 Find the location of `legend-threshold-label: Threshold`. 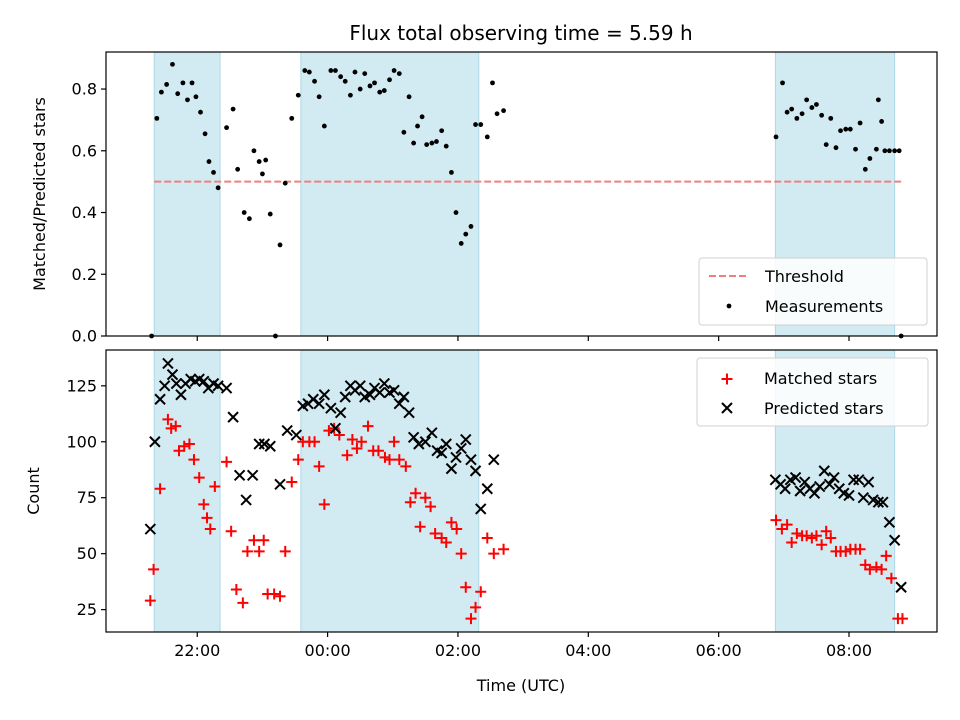

legend-threshold-label: Threshold is located at coordinates (804, 276).